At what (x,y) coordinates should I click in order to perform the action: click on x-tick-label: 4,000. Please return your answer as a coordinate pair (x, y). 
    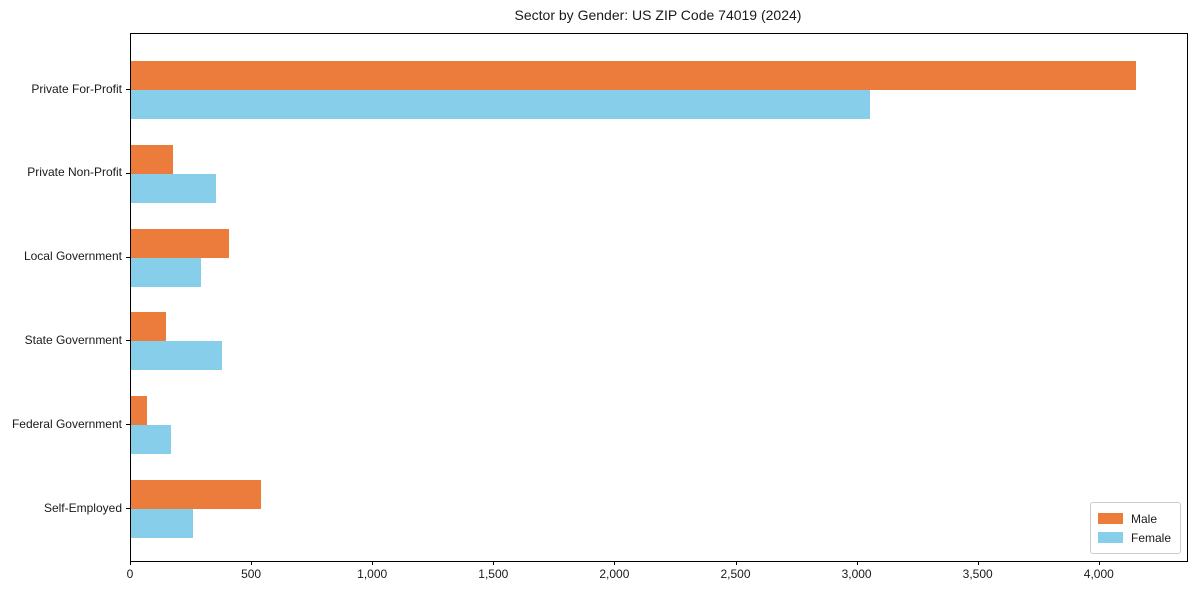
    Looking at the image, I should click on (1098, 574).